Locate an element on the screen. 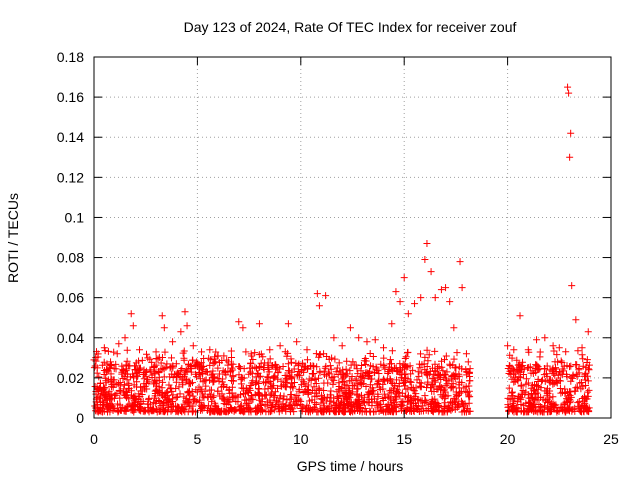  x-axis-label: GPS time / hours is located at coordinates (350, 466).